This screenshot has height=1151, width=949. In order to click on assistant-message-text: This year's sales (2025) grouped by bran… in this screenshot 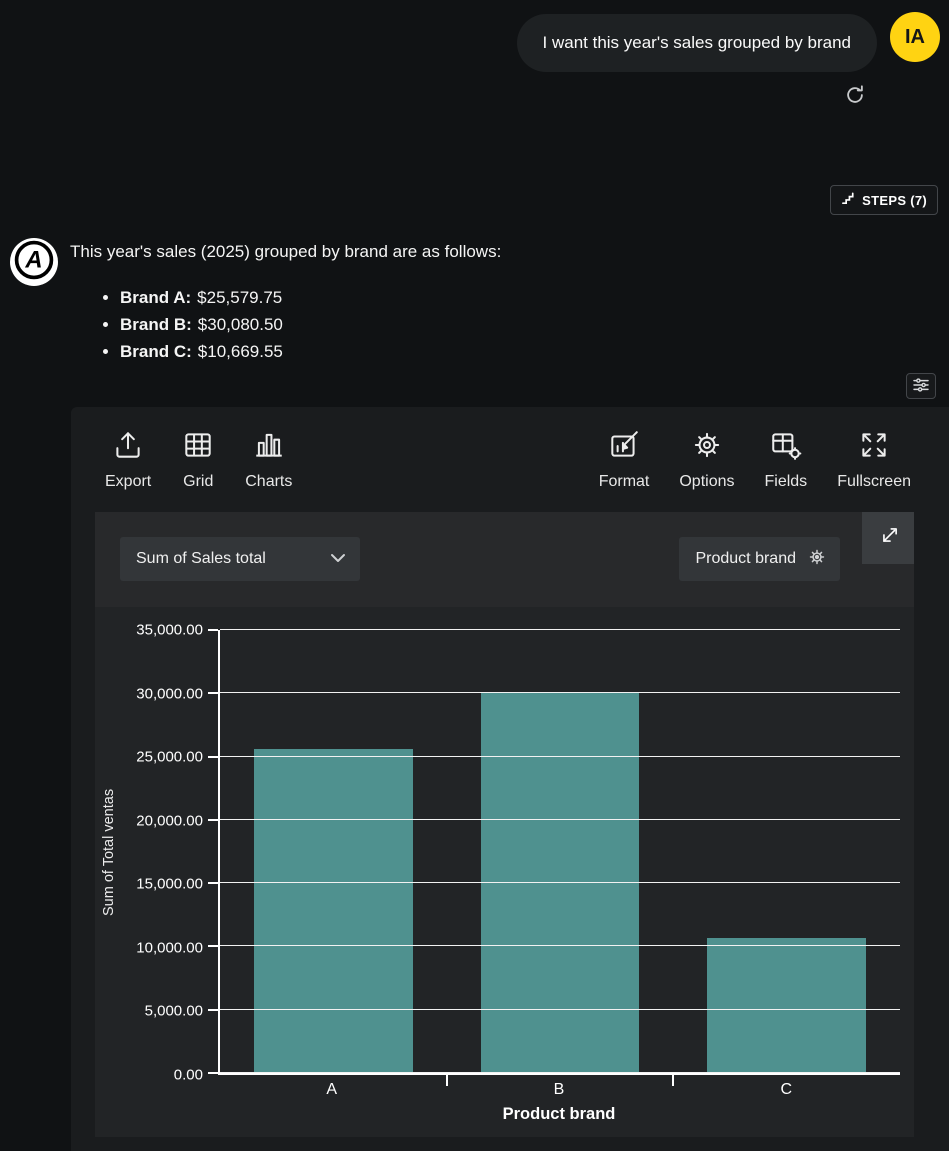, I will do `click(286, 251)`.